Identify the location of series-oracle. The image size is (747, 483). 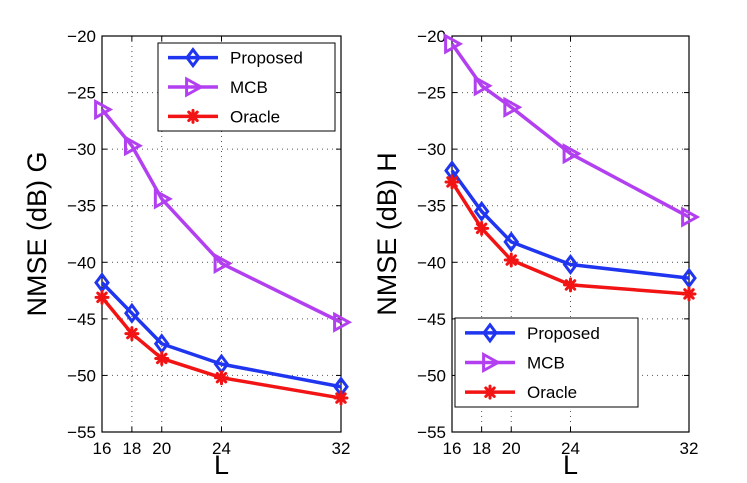
(221, 347).